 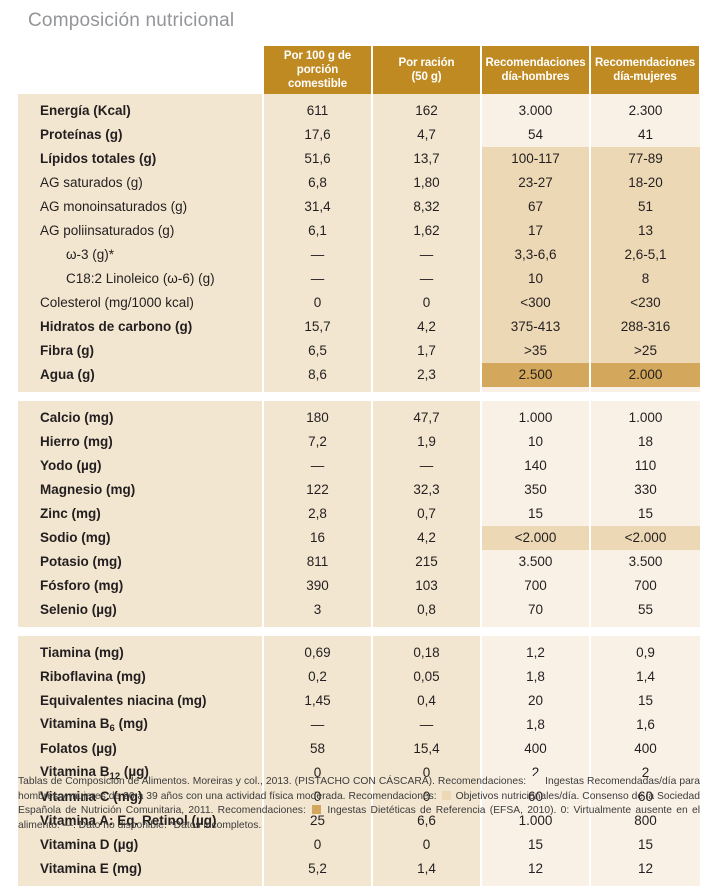 What do you see at coordinates (535, 255) in the screenshot?
I see `value-rec-men: 3,3-6,6` at bounding box center [535, 255].